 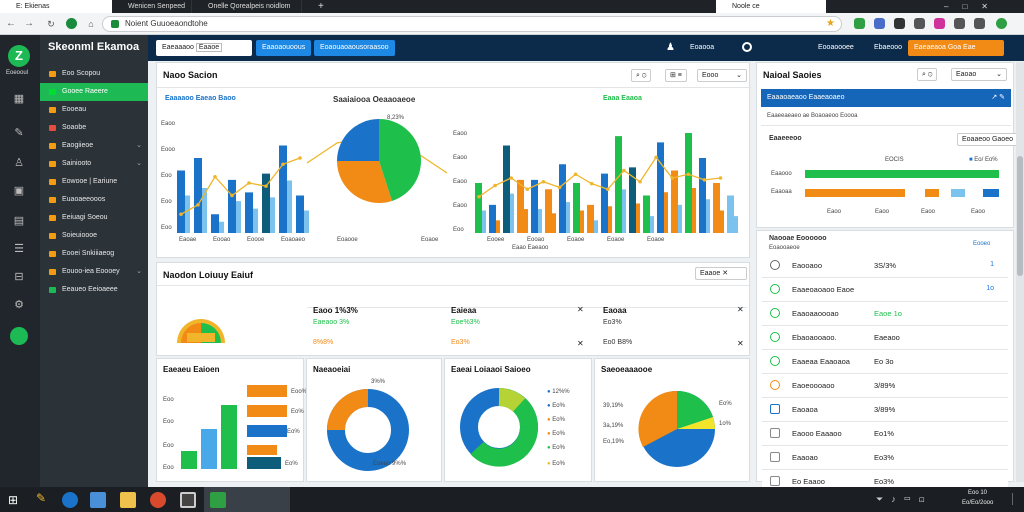 What do you see at coordinates (19, 163) in the screenshot?
I see `user-icon: ♙` at bounding box center [19, 163].